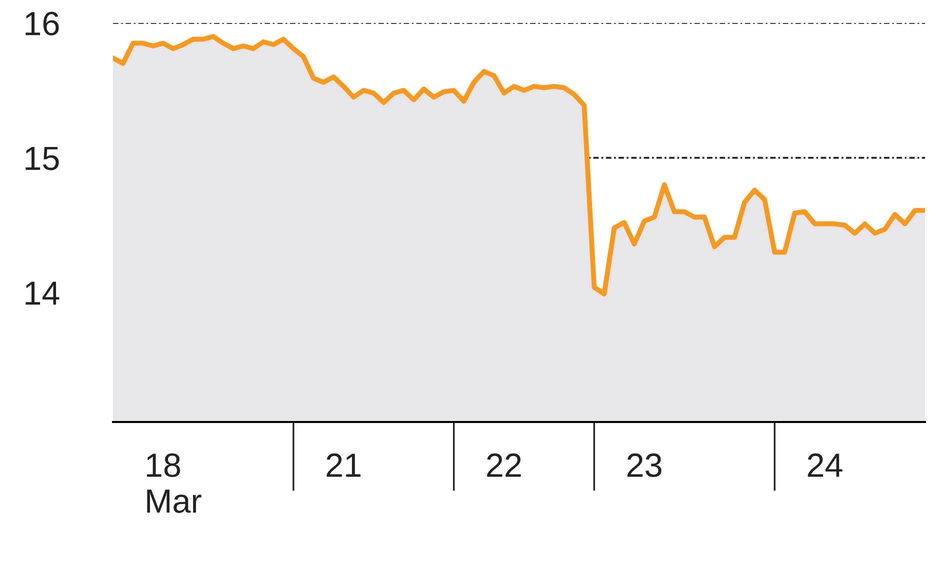 This screenshot has width=940, height=566. I want to click on y-tick-label: 15, so click(42, 158).